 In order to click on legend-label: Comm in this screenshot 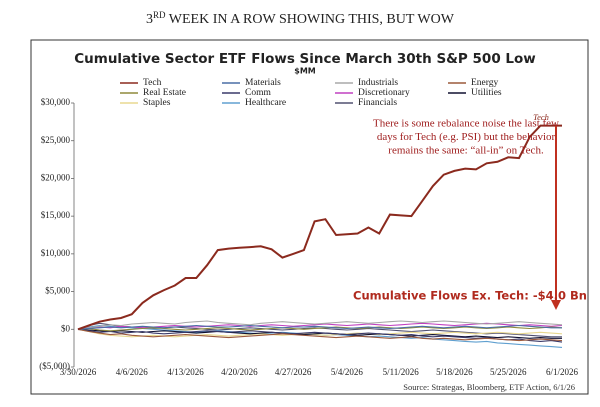, I will do `click(258, 93)`.